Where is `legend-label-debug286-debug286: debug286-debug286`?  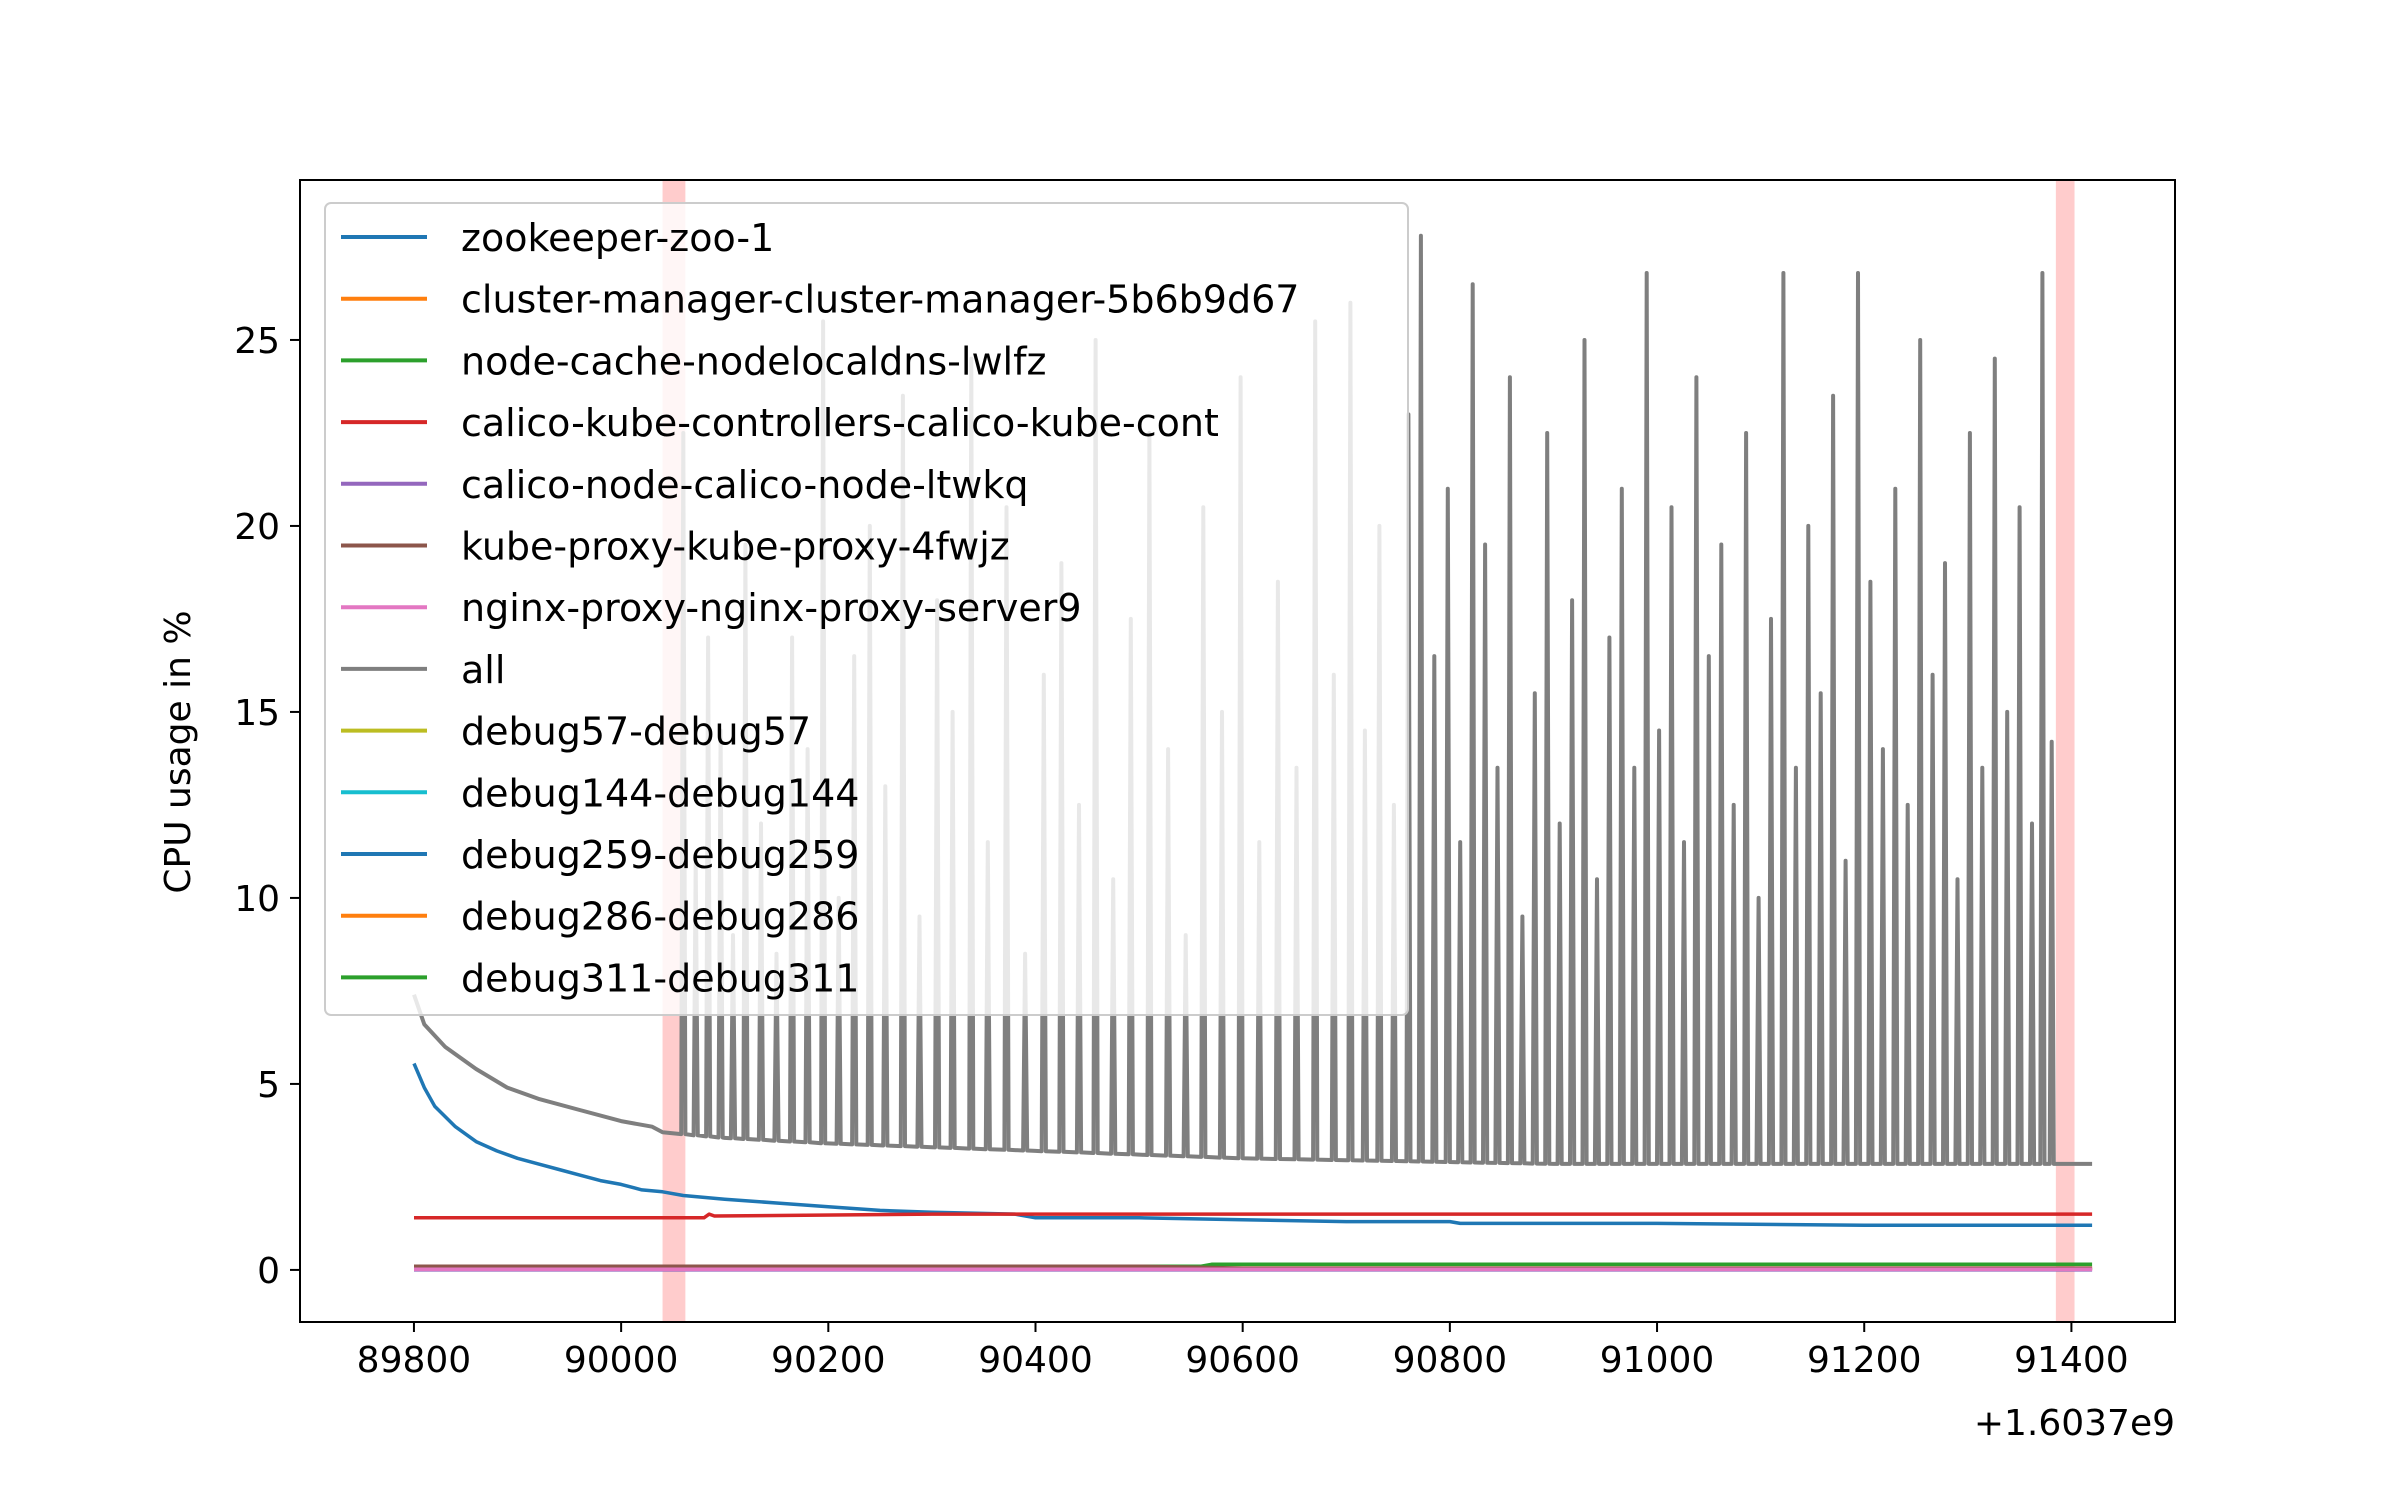 legend-label-debug286-debug286: debug286-debug286 is located at coordinates (660, 917).